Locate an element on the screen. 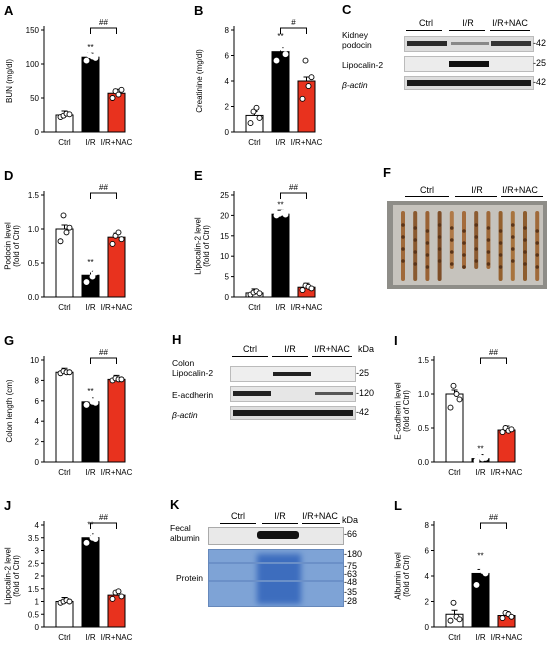  lane-header-ir: I/R is located at coordinates (280, 516).